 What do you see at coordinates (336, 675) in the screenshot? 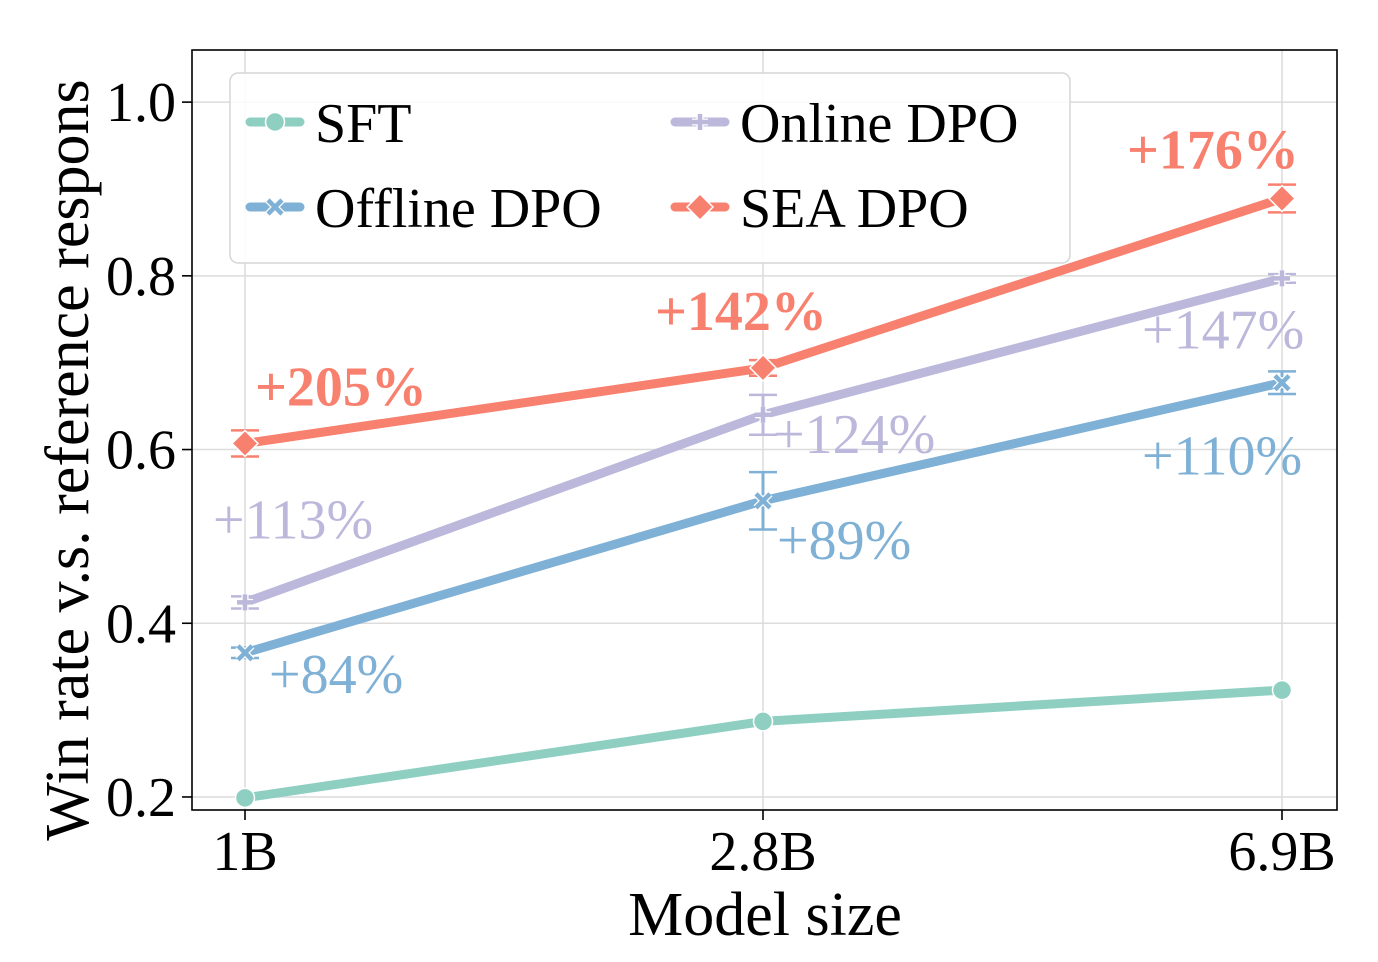
I see `annotation-label: +84%` at bounding box center [336, 675].